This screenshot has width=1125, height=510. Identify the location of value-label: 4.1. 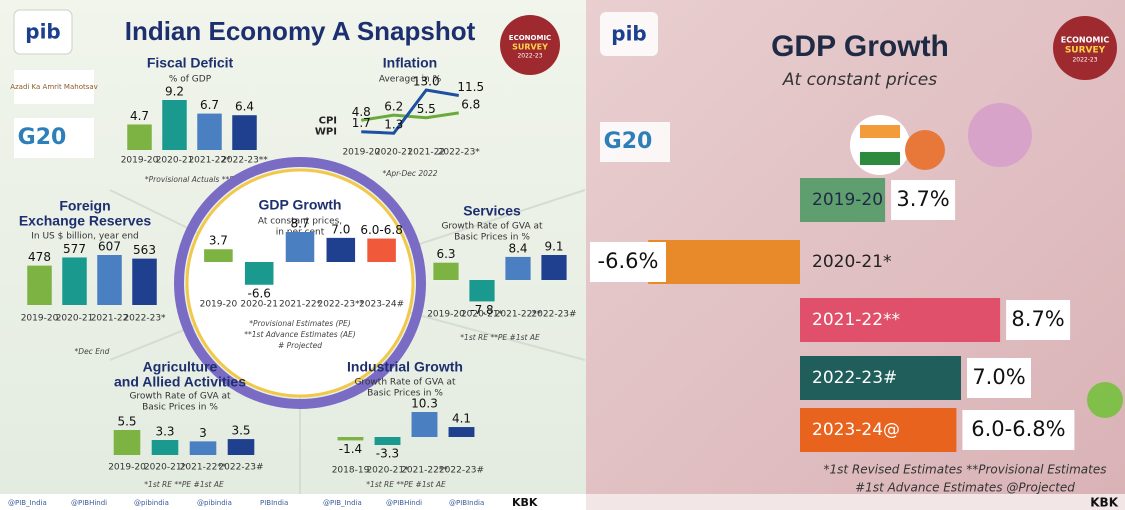
(461, 419).